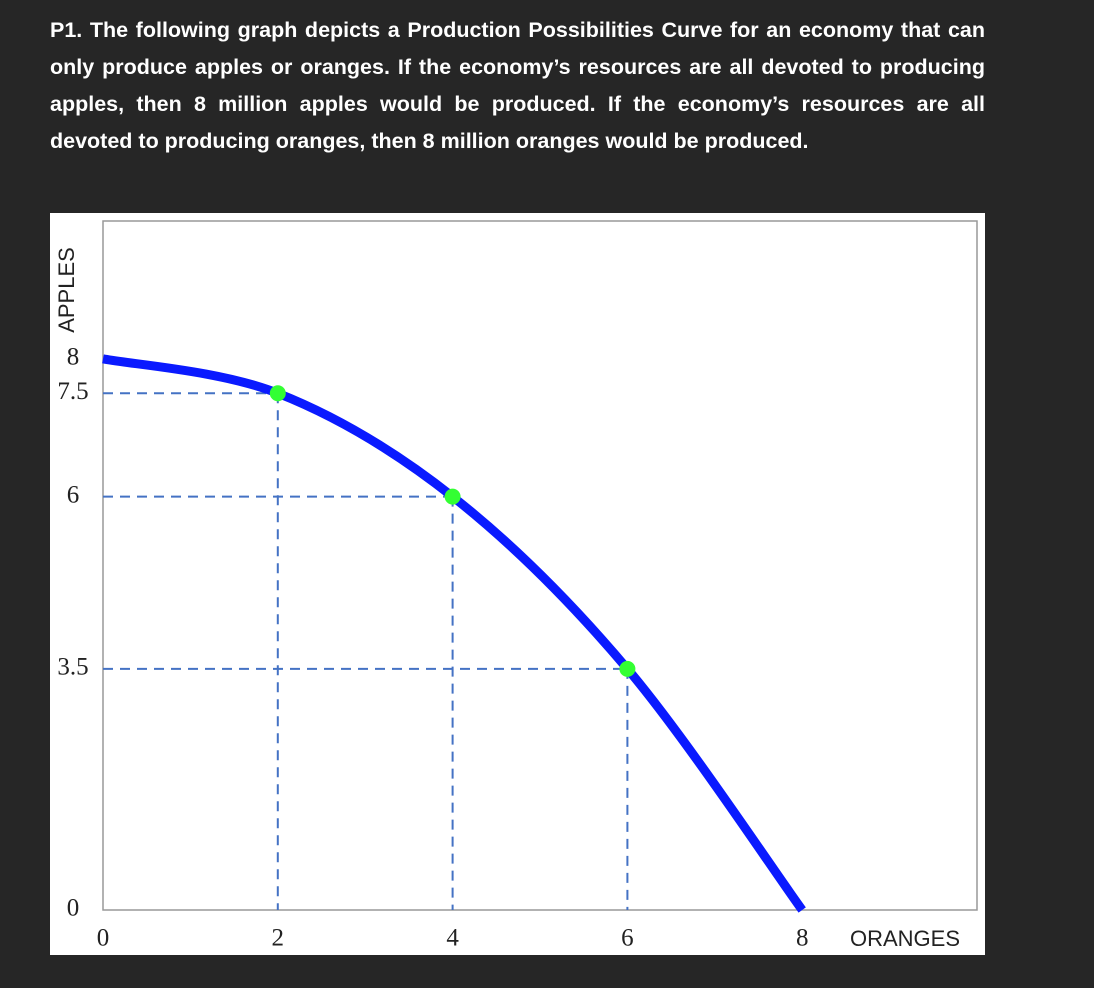 This screenshot has height=988, width=1094. Describe the element at coordinates (103, 938) in the screenshot. I see `x-tick-label: 0` at that location.